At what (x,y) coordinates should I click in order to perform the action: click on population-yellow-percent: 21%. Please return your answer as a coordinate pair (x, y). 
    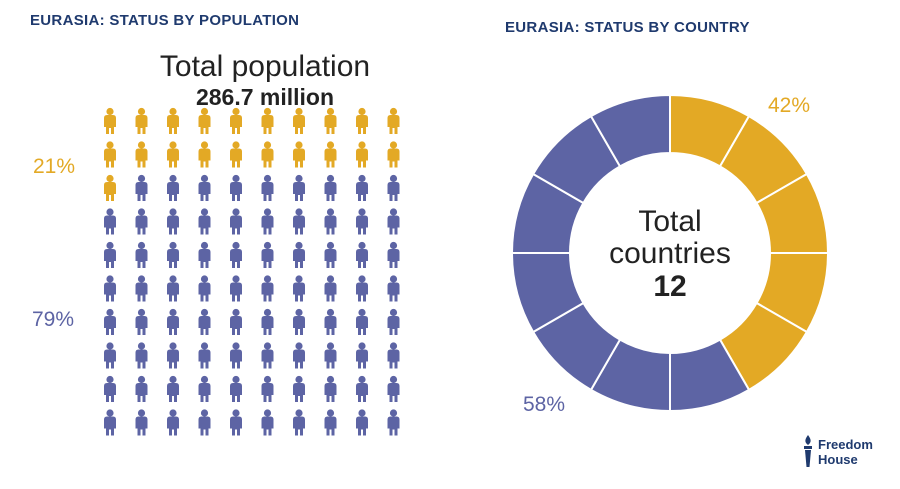
    Looking at the image, I should click on (54, 166).